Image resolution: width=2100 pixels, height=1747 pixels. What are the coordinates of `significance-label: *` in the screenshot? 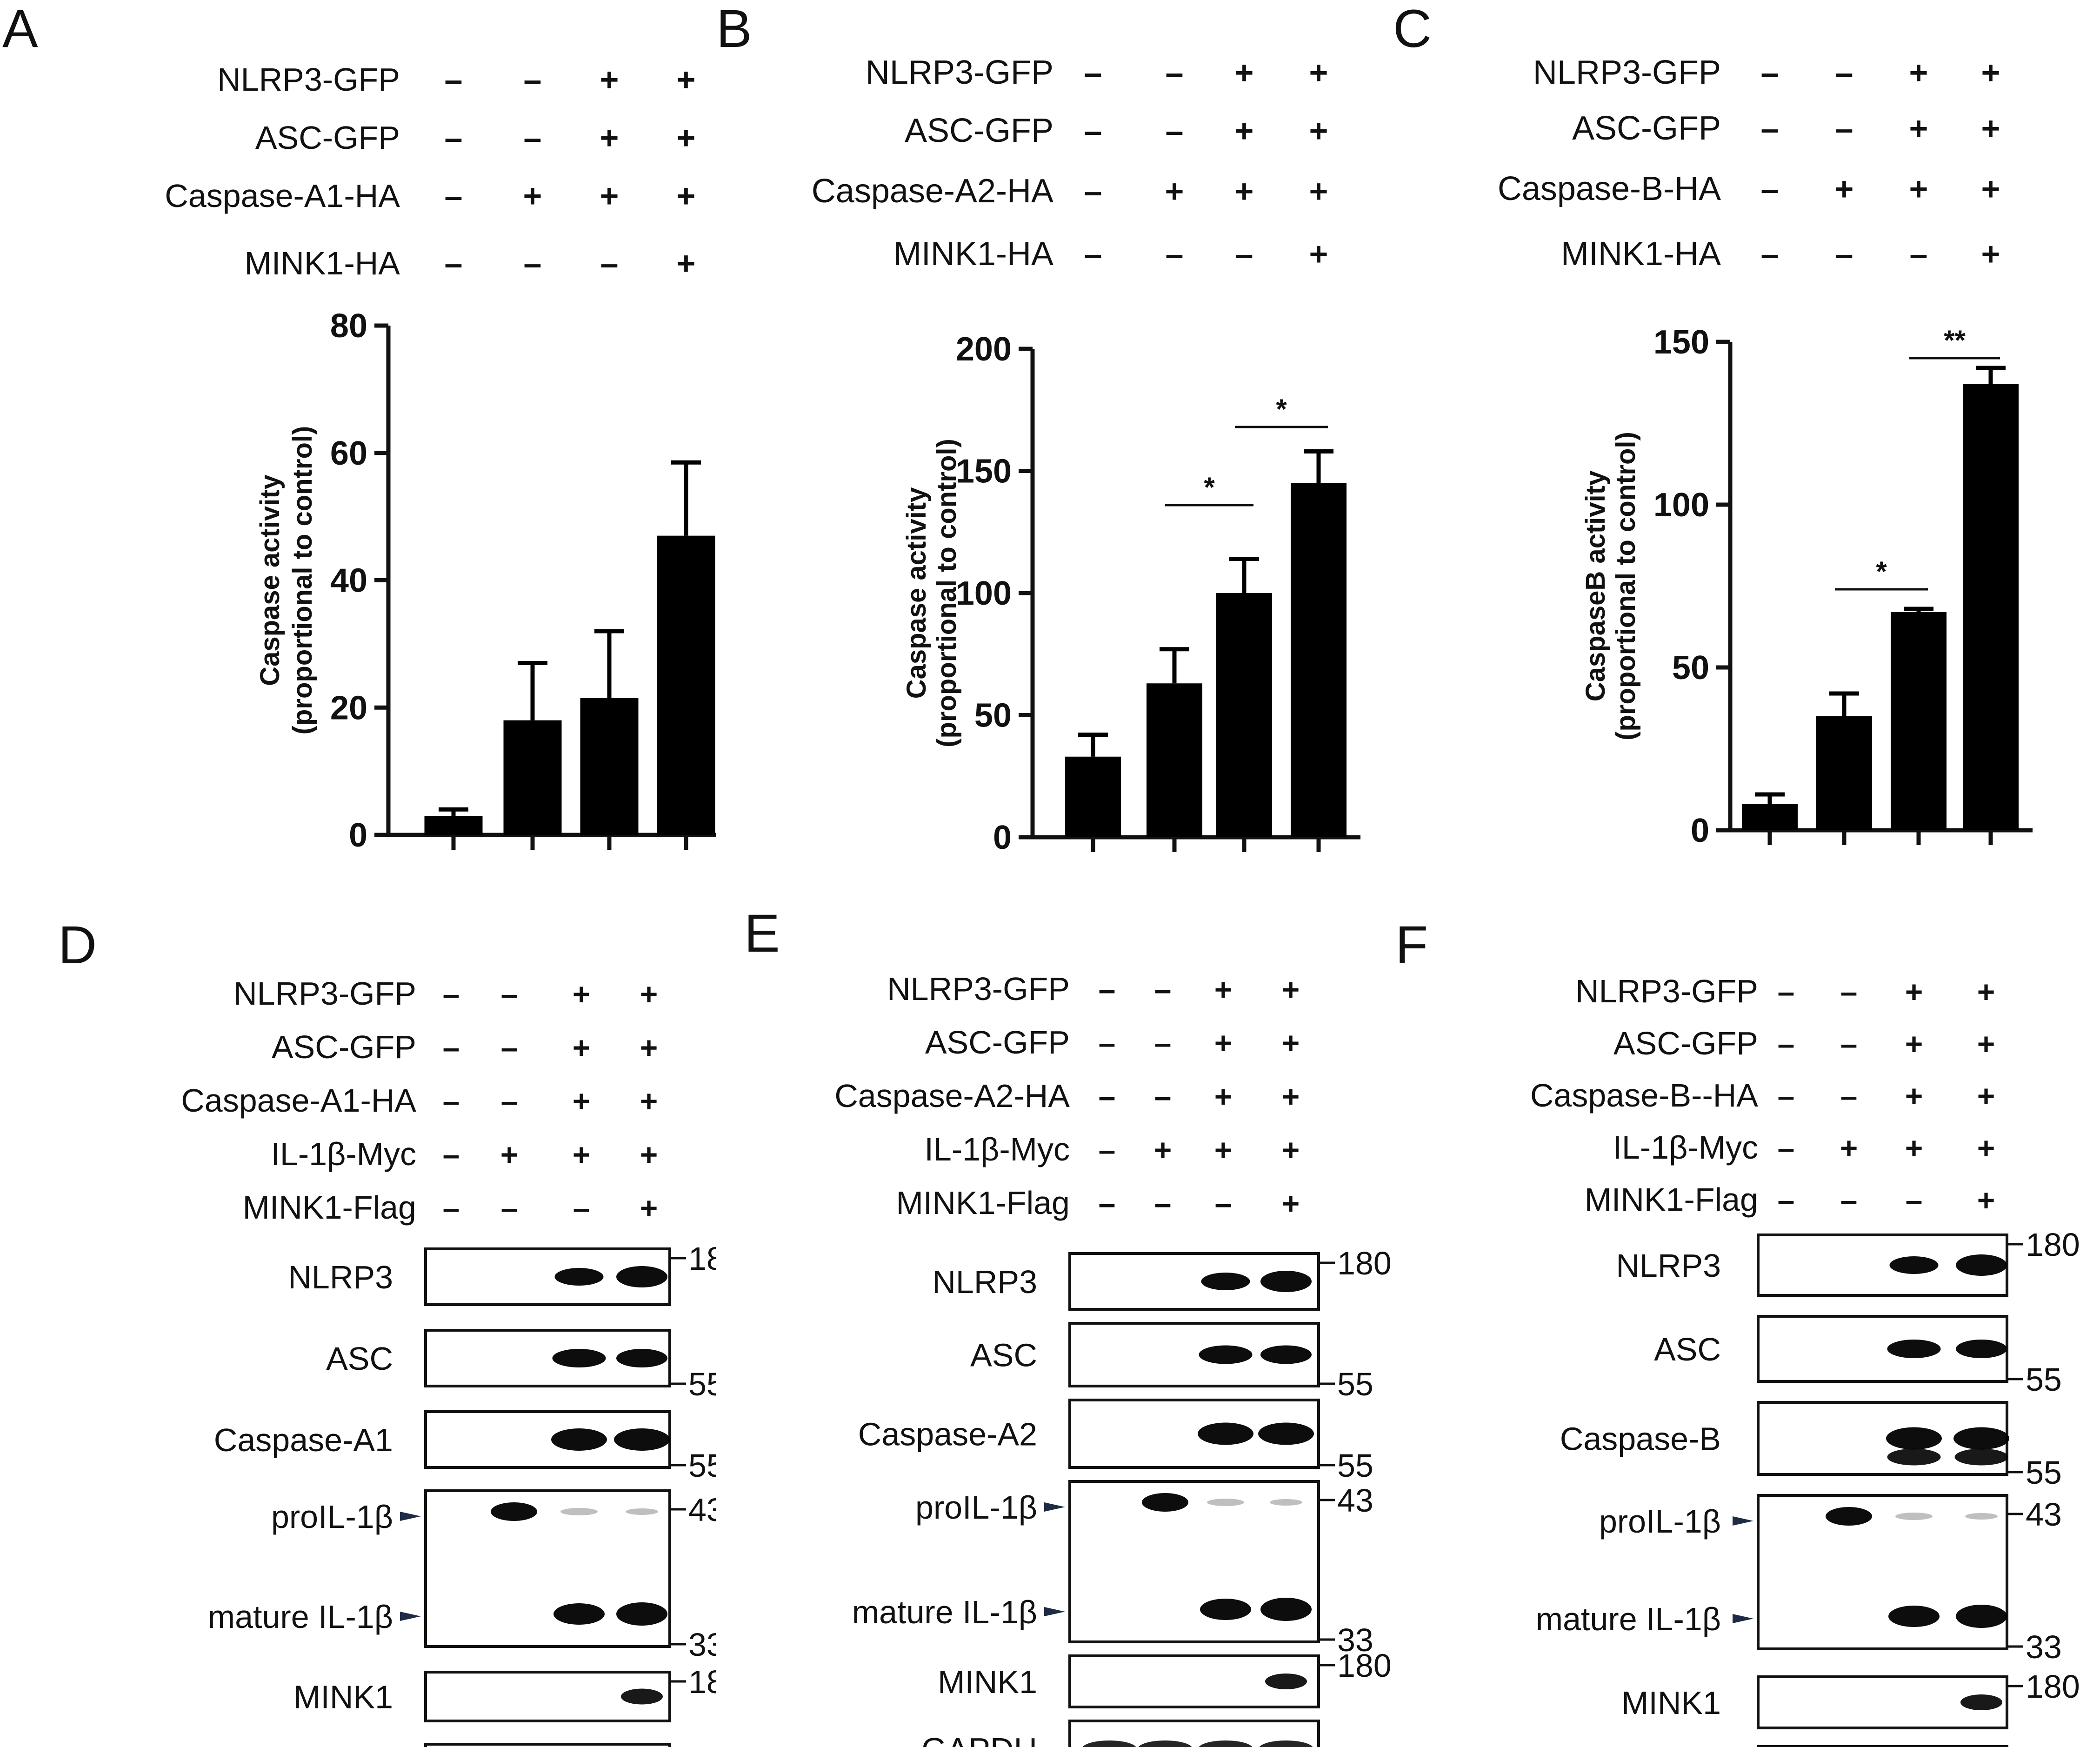 It's located at (1881, 571).